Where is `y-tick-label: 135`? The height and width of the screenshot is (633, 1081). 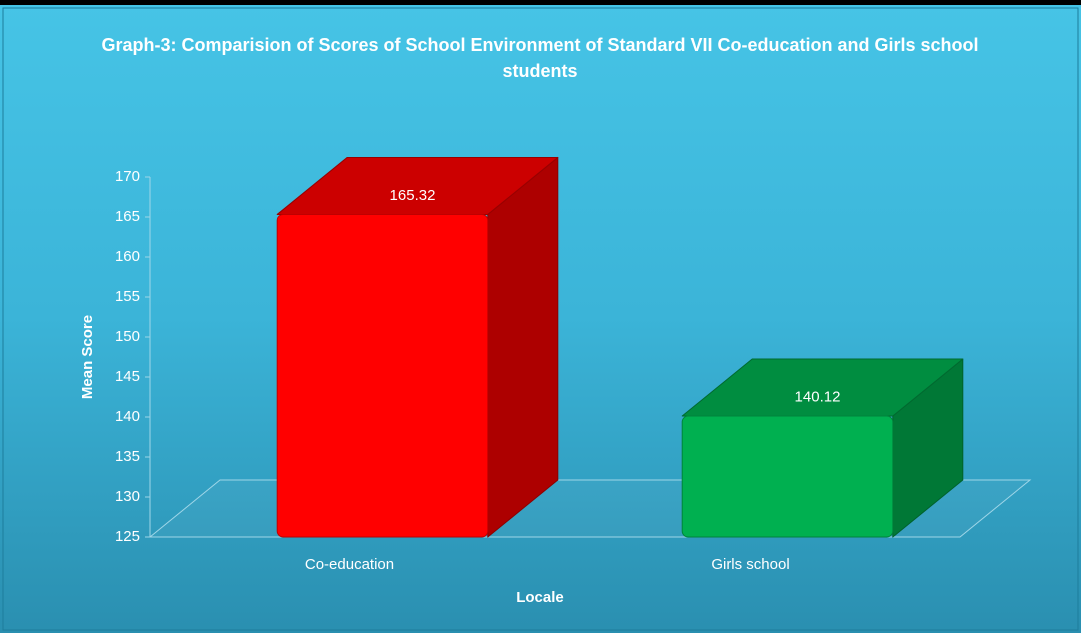 y-tick-label: 135 is located at coordinates (127, 456).